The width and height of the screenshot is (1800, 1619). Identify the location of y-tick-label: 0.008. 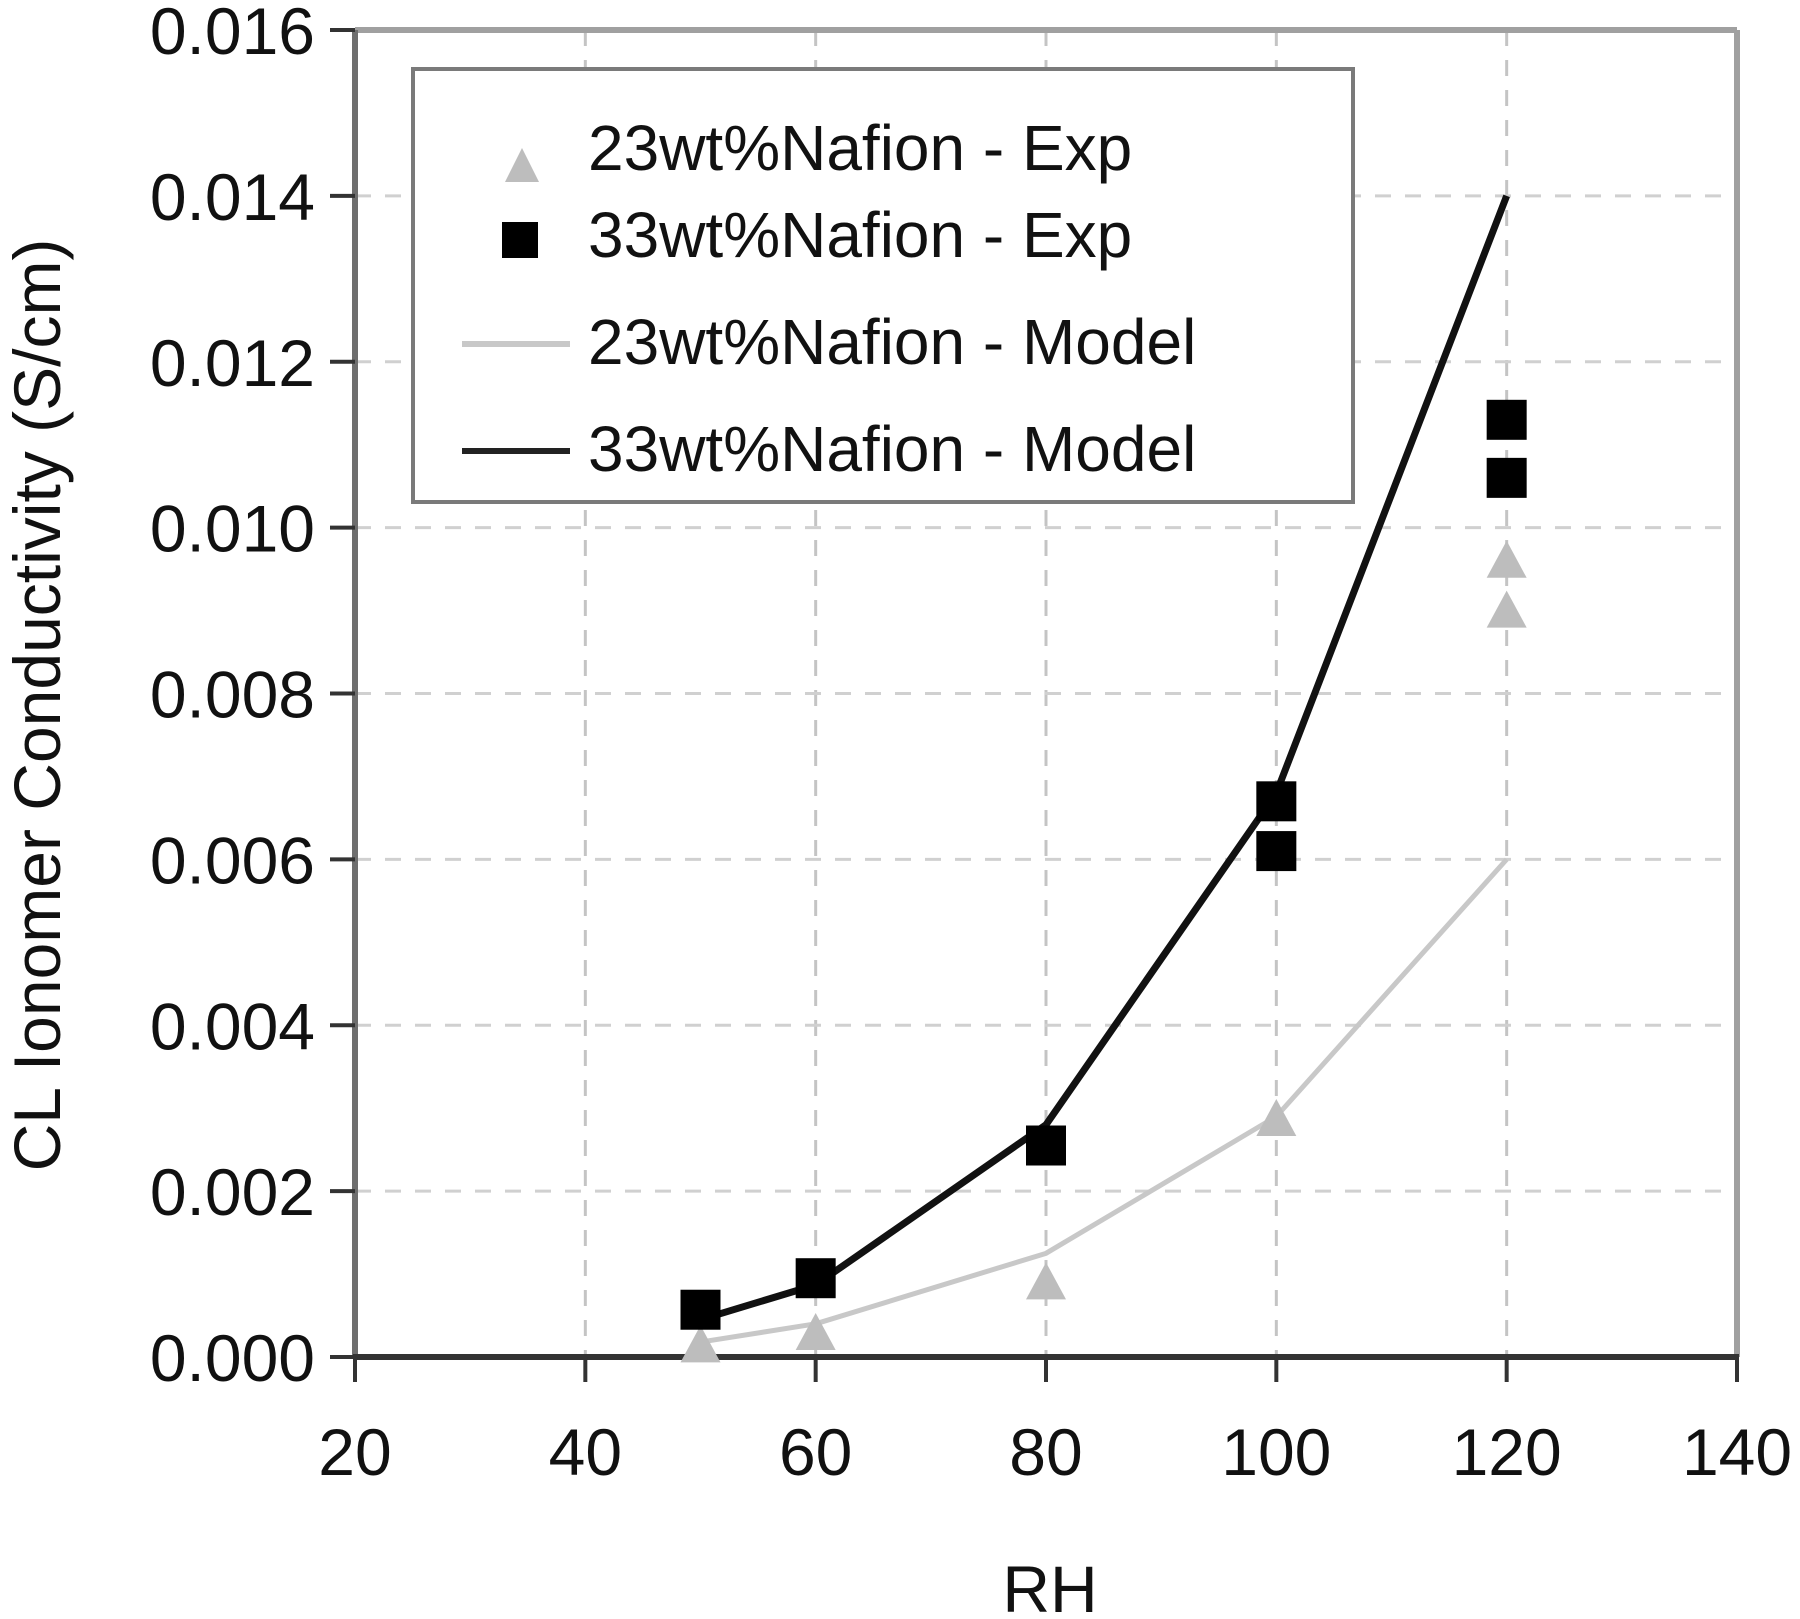
(232, 695).